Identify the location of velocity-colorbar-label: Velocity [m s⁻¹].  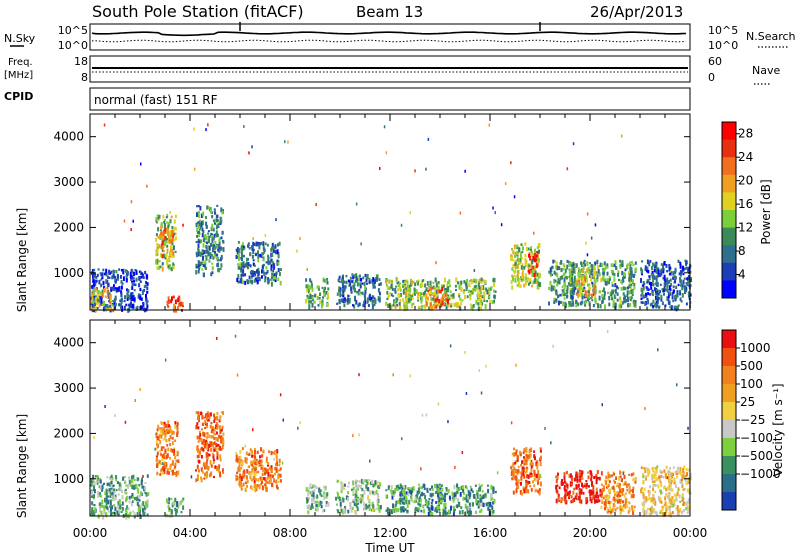
(778, 429).